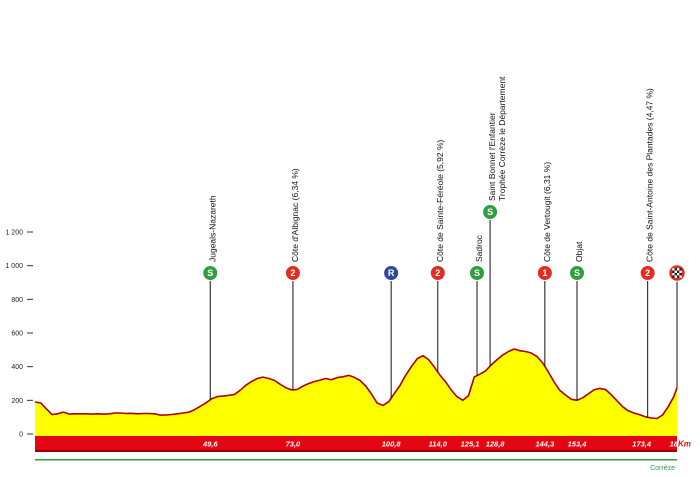  Describe the element at coordinates (577, 321) in the screenshot. I see `marker-sprint: S Objat` at that location.